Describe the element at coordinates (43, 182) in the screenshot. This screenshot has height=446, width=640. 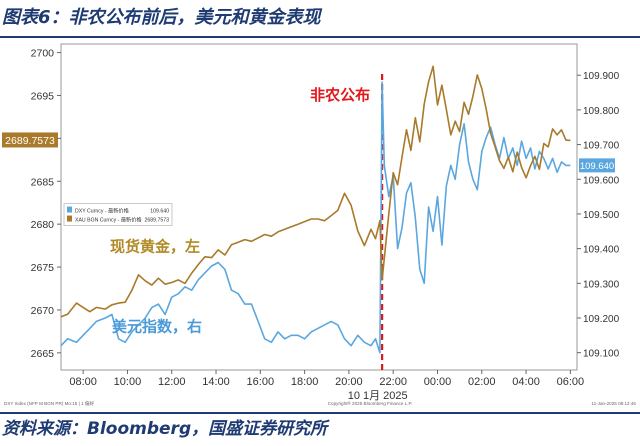
I see `y-left-tick-label: 2685` at that location.